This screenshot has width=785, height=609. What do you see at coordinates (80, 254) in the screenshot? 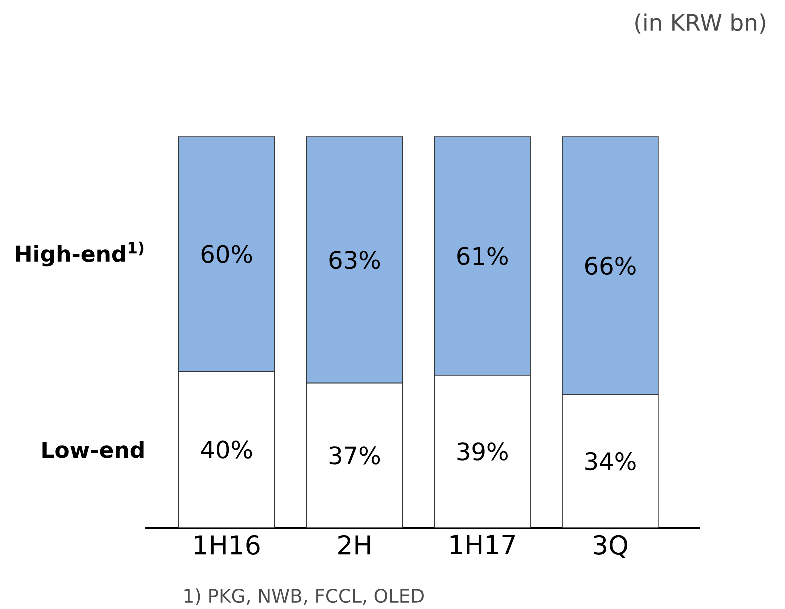
I see `series-label: High-end$^{1)}$` at bounding box center [80, 254].